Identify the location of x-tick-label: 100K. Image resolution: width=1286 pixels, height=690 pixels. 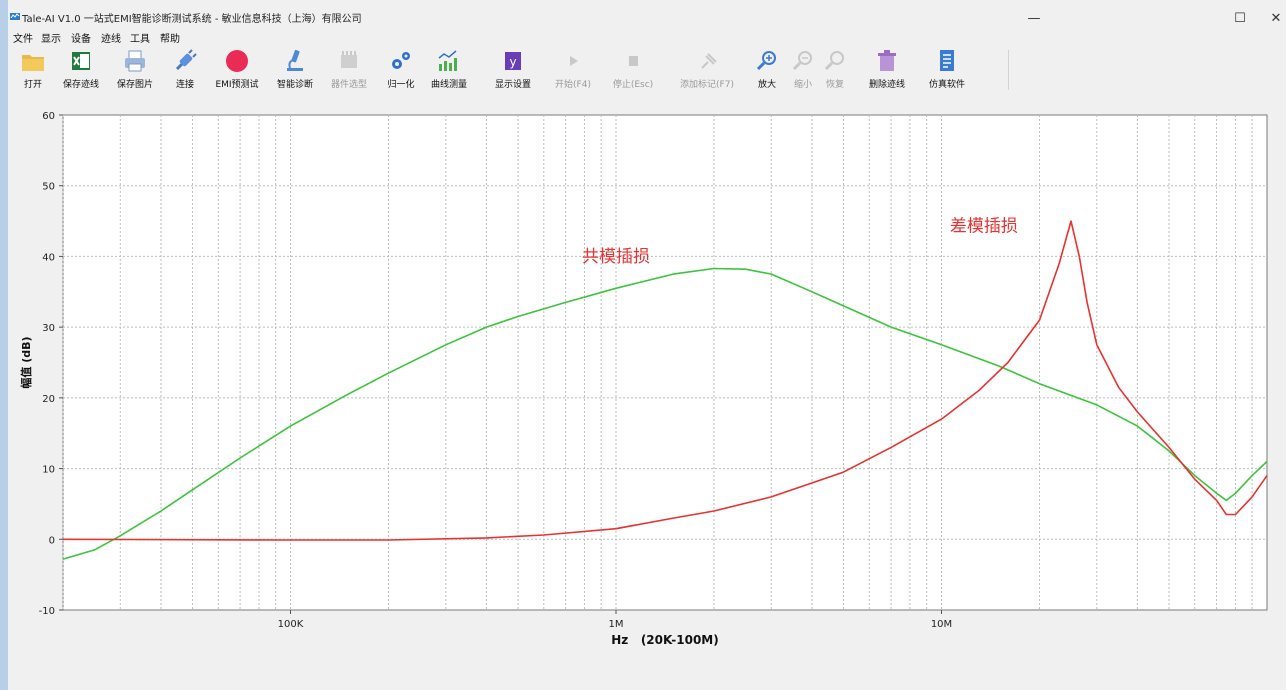
(291, 624).